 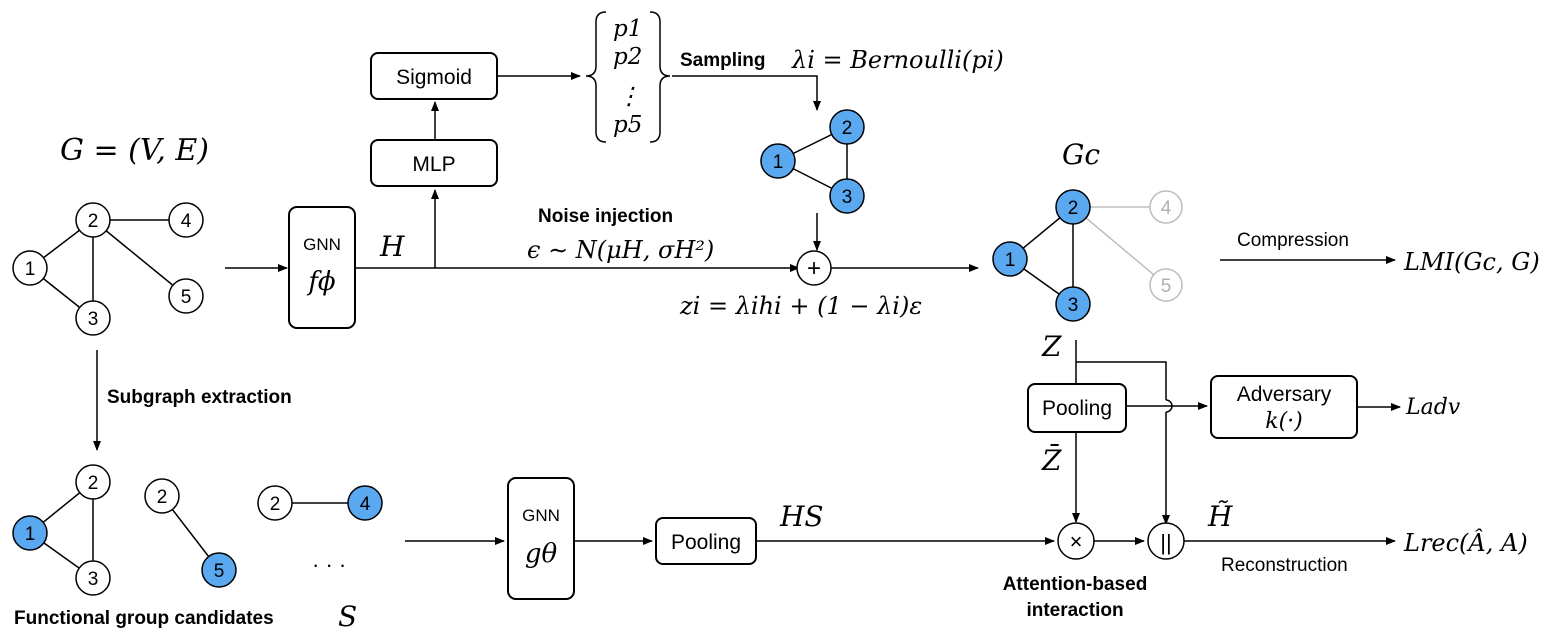 I want to click on H-tilde-label: H̃, so click(x=1220, y=516).